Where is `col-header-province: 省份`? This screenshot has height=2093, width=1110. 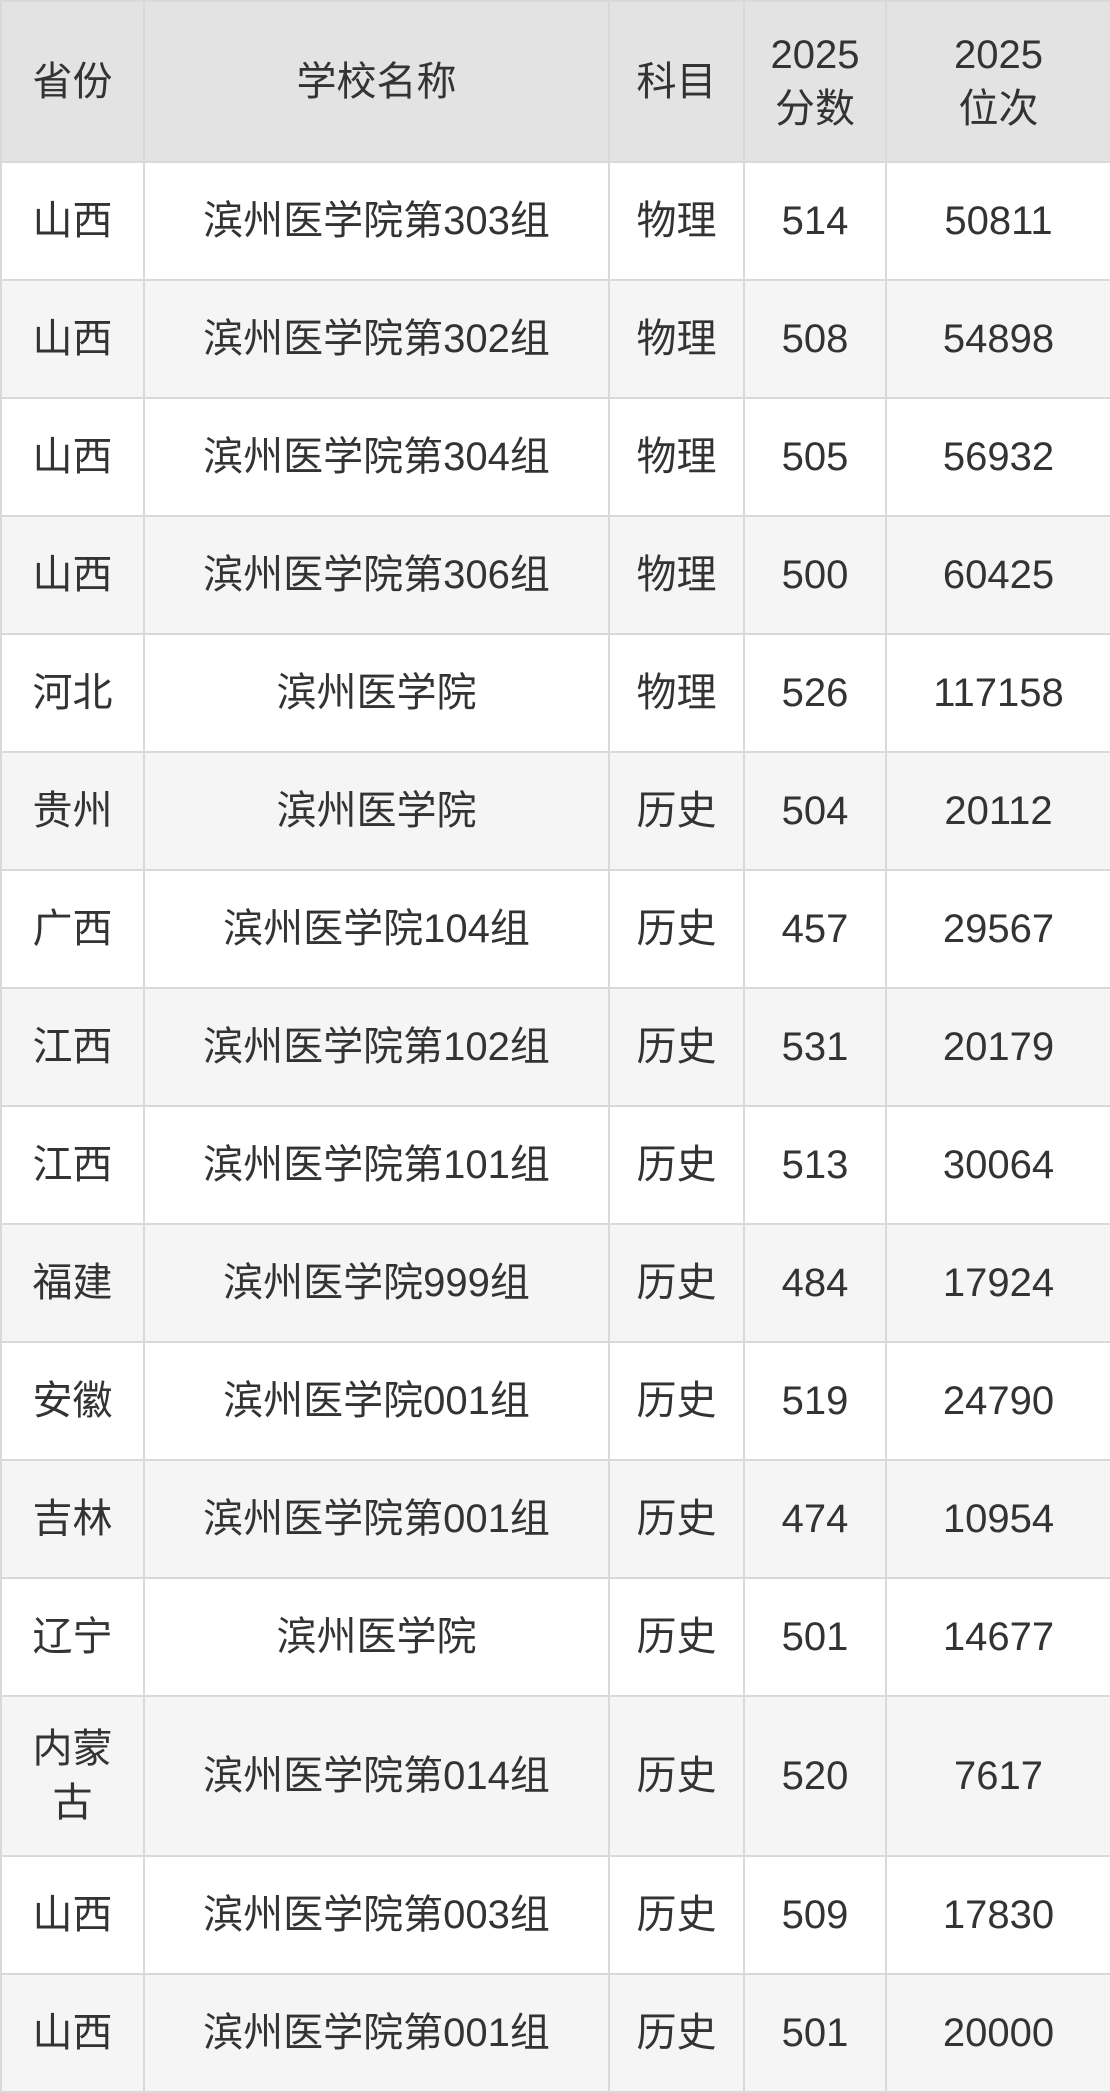
col-header-province: 省份 is located at coordinates (72, 81).